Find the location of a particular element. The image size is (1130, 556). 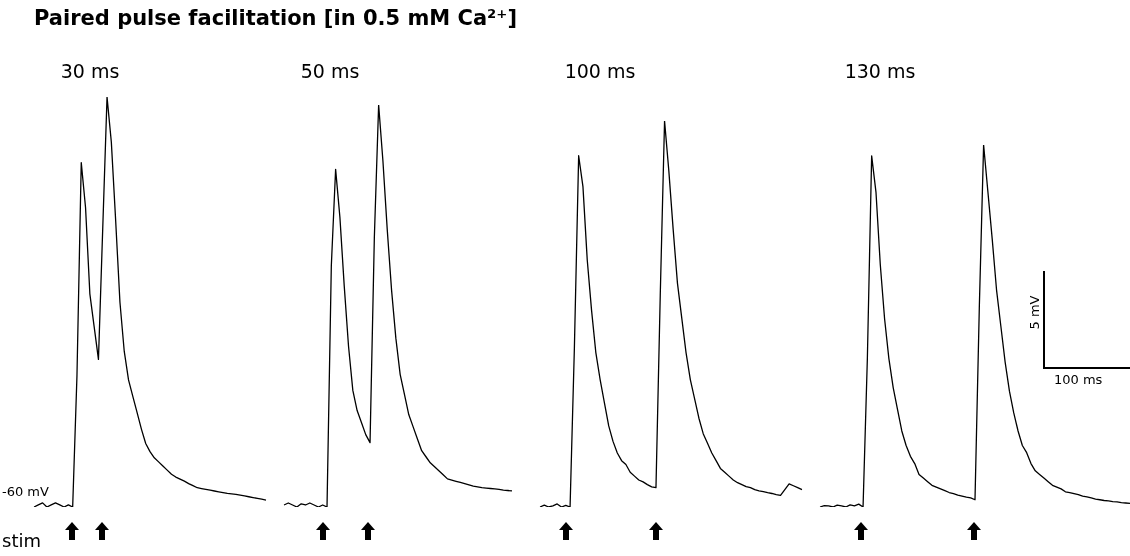

annotation: 5 mV is located at coordinates (1035, 312).